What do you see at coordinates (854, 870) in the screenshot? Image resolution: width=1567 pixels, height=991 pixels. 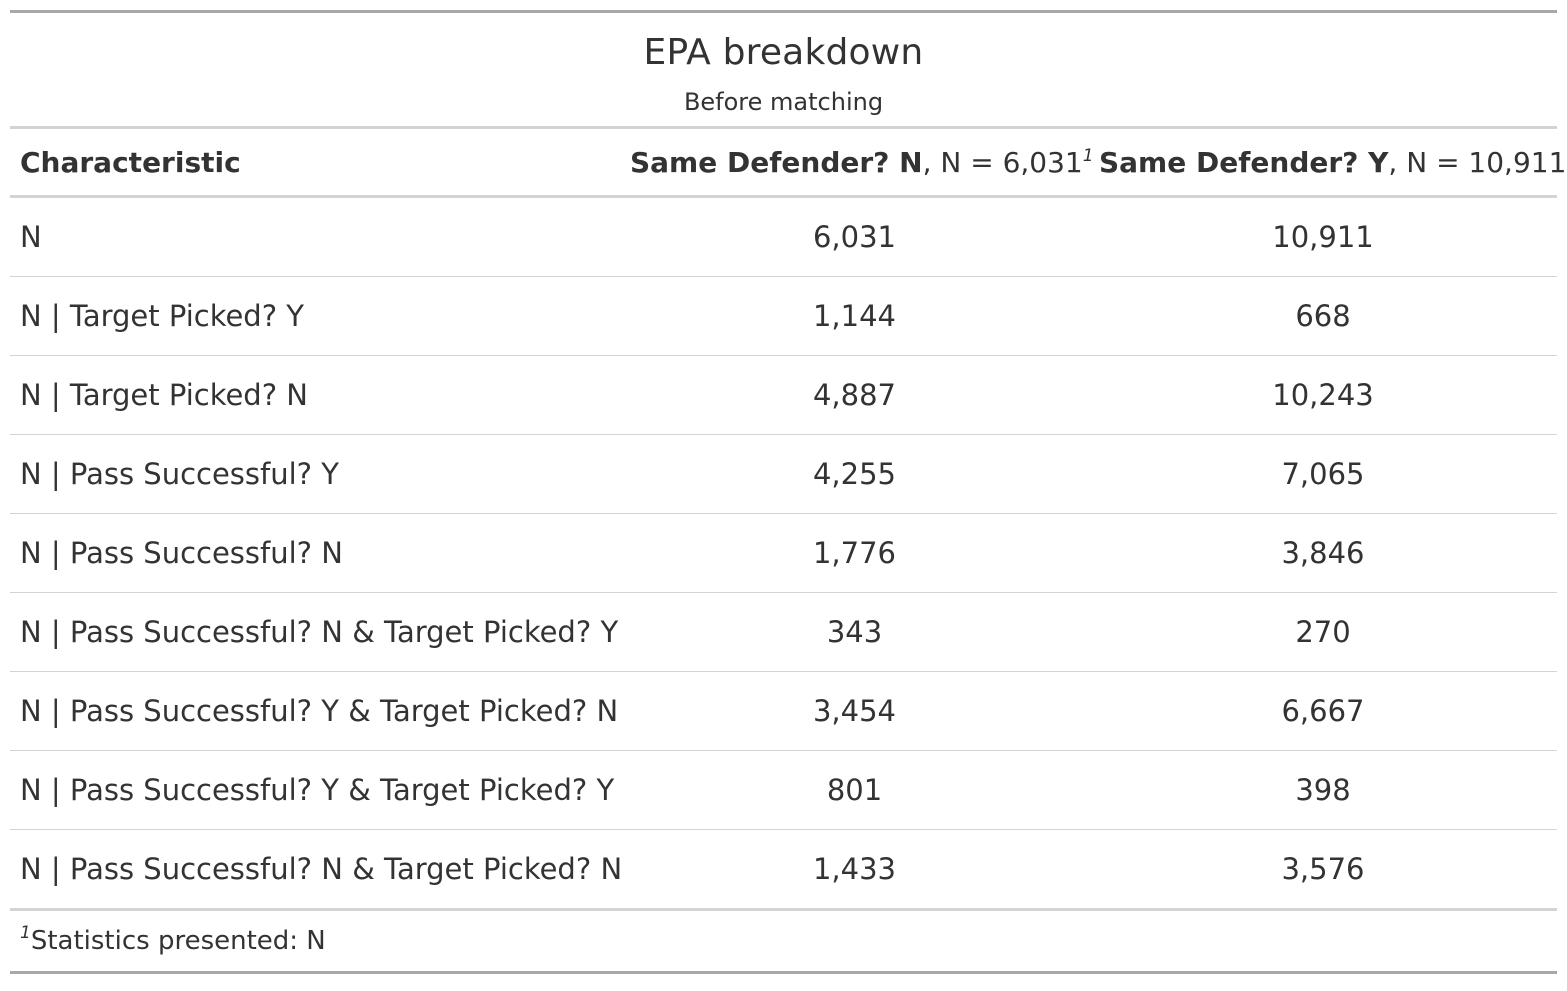 I see `cell-same-defender-n: 1,433` at bounding box center [854, 870].